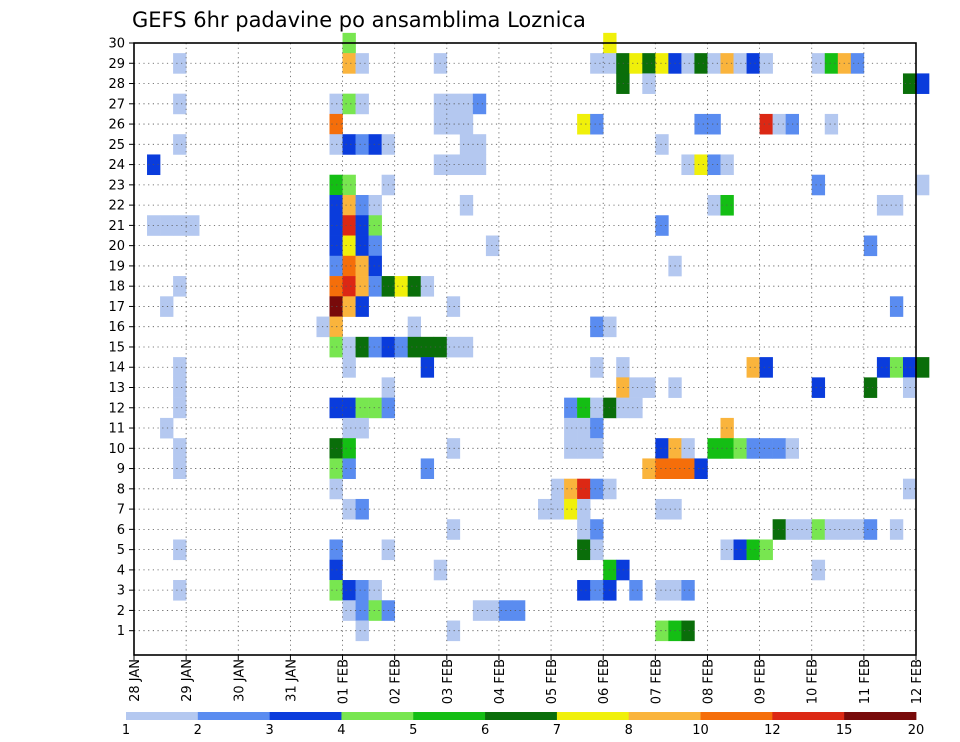  I want to click on y-tick-label: 22, so click(116, 206).